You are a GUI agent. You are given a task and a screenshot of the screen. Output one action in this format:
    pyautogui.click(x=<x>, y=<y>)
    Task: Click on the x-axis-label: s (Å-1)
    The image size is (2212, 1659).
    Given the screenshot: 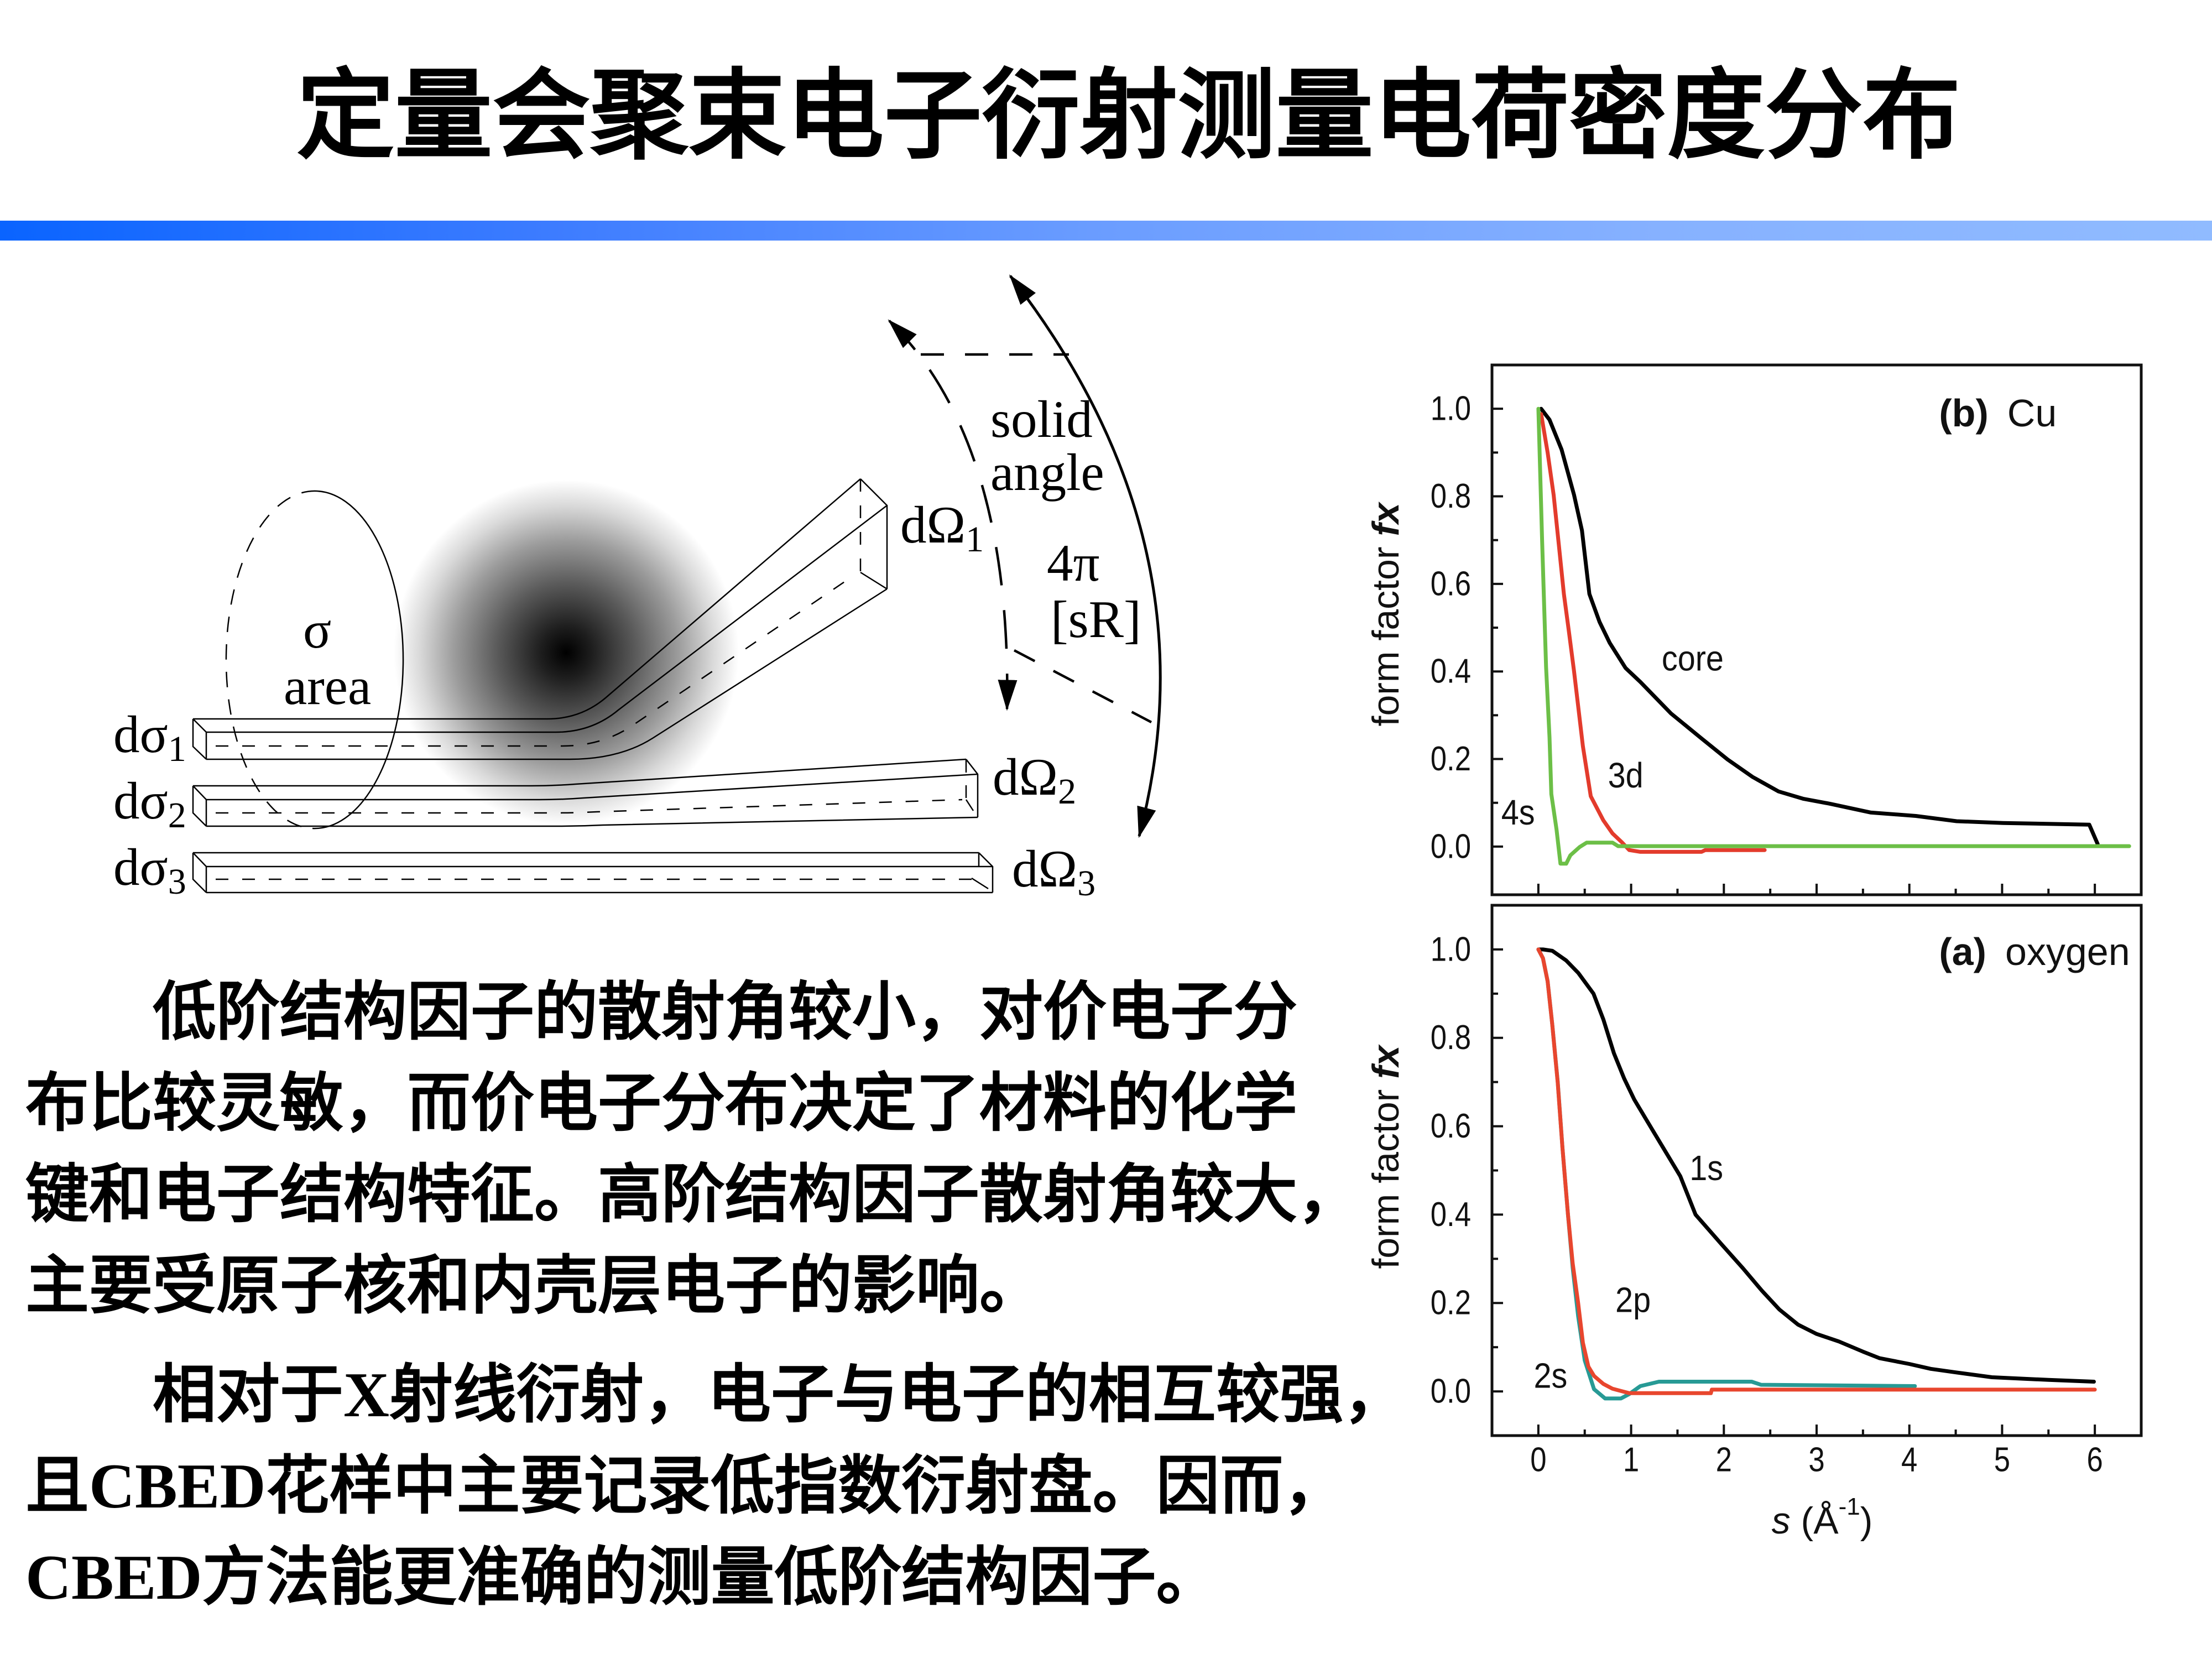 What is the action you would take?
    pyautogui.click(x=1823, y=1518)
    